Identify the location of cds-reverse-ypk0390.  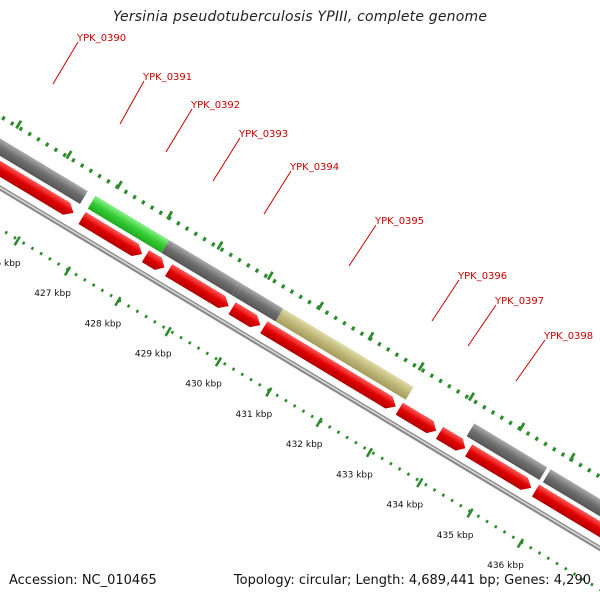
(44, 166).